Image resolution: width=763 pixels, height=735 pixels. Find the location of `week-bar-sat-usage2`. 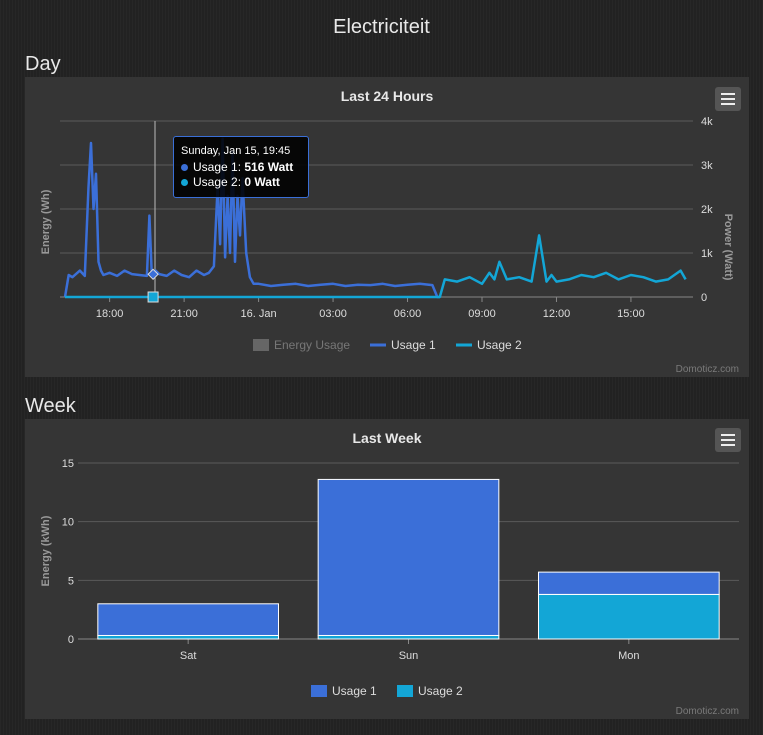

week-bar-sat-usage2 is located at coordinates (188, 637).